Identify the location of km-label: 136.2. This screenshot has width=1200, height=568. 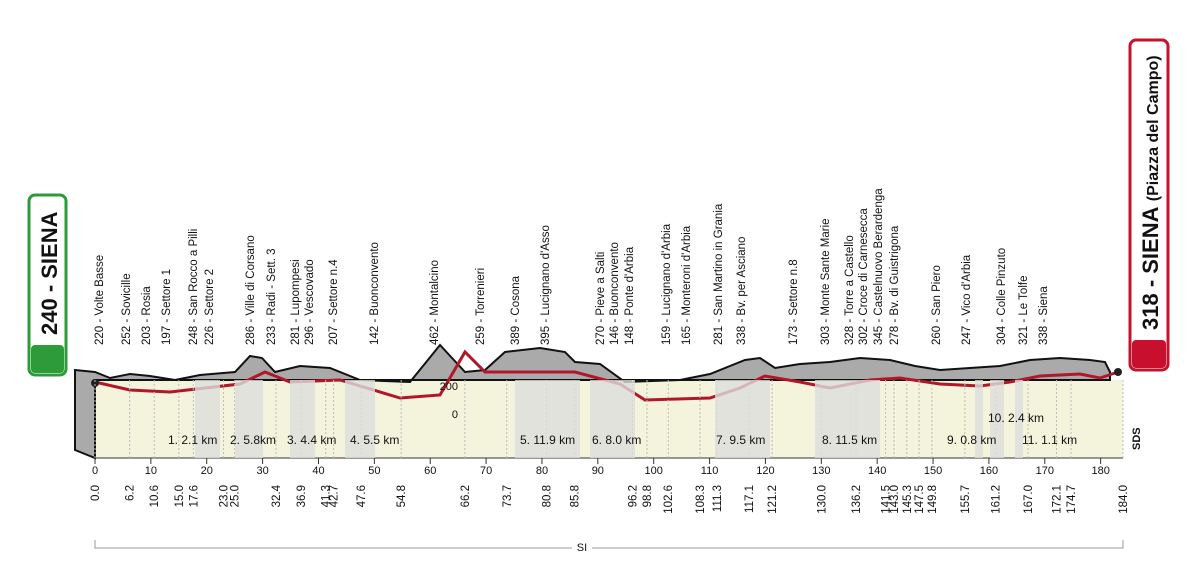
(857, 499).